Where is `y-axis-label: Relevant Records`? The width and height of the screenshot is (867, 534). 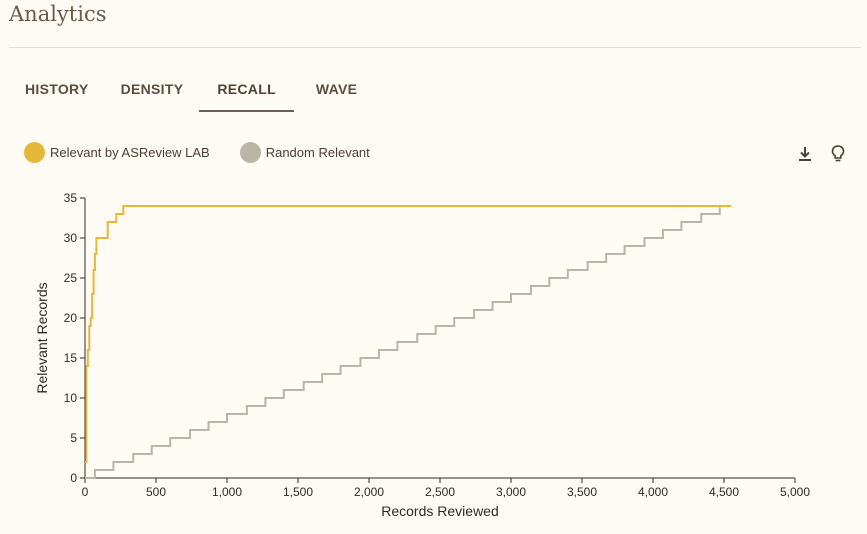 y-axis-label: Relevant Records is located at coordinates (42, 337).